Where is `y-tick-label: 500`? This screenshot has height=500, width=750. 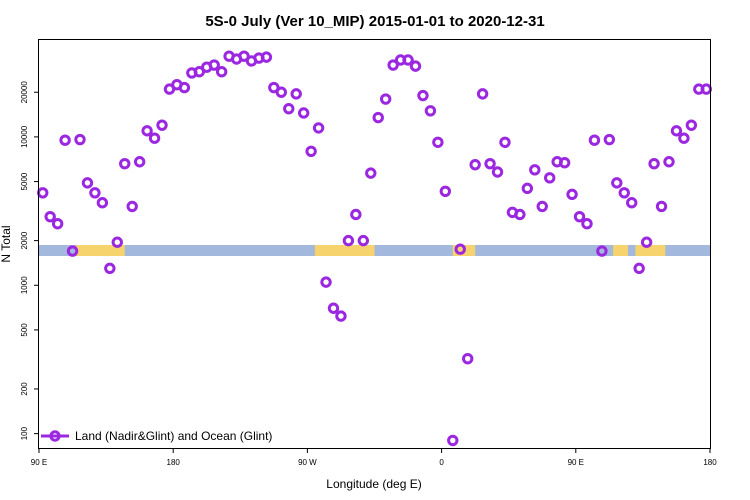 y-tick-label: 500 is located at coordinates (24, 330).